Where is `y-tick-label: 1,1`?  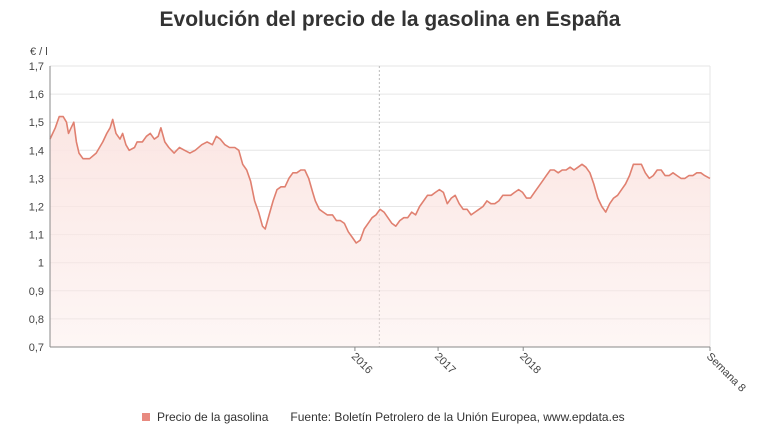
y-tick-label: 1,1 is located at coordinates (36, 236).